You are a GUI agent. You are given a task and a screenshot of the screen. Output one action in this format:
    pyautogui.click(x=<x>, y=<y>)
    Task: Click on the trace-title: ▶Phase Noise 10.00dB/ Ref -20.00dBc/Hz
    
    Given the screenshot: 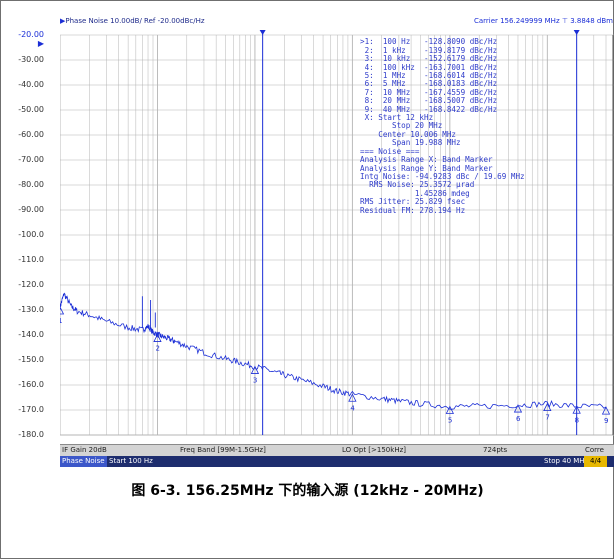 What is the action you would take?
    pyautogui.click(x=132, y=21)
    